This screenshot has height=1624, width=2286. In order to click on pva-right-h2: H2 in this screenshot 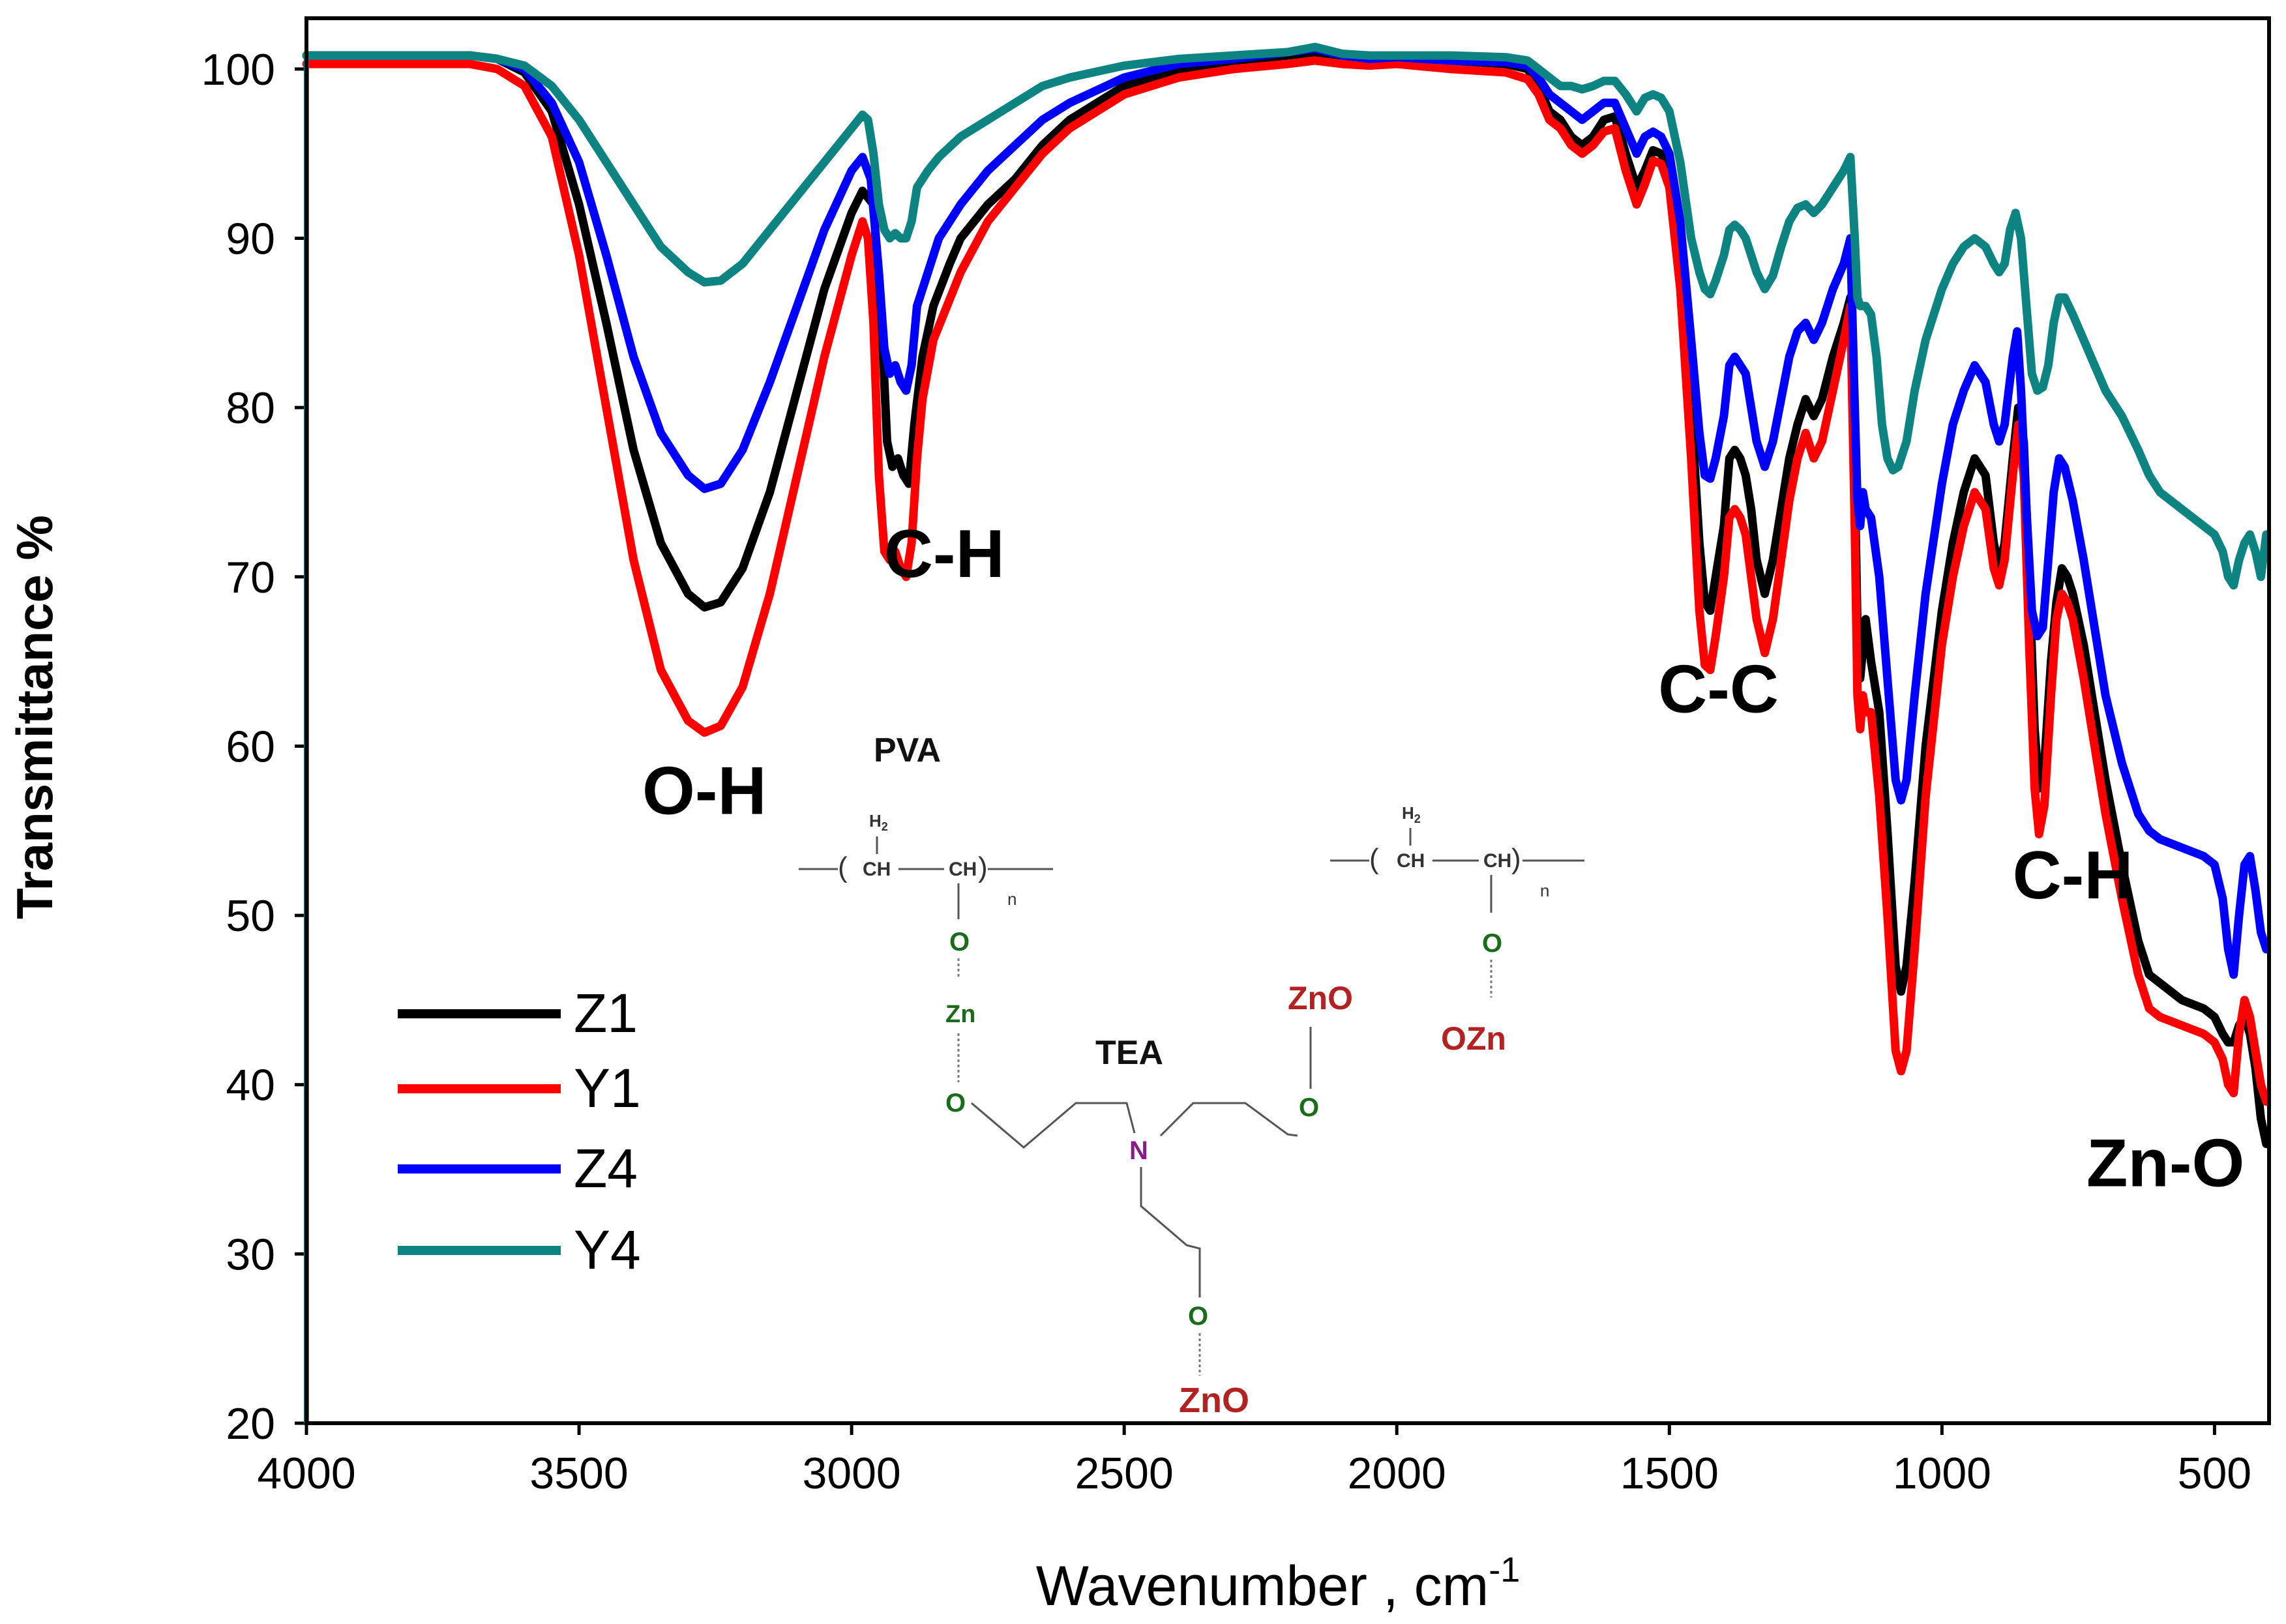, I will do `click(1411, 814)`.